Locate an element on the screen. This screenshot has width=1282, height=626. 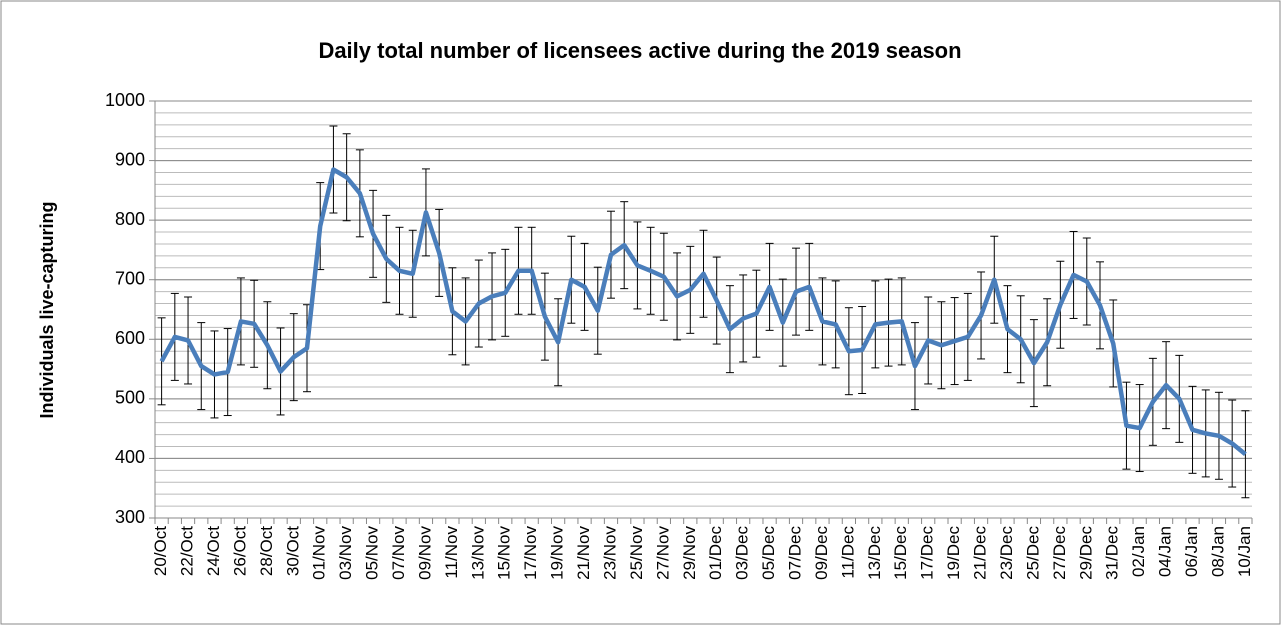
x-tick-label: 13/Nov is located at coordinates (477, 553).